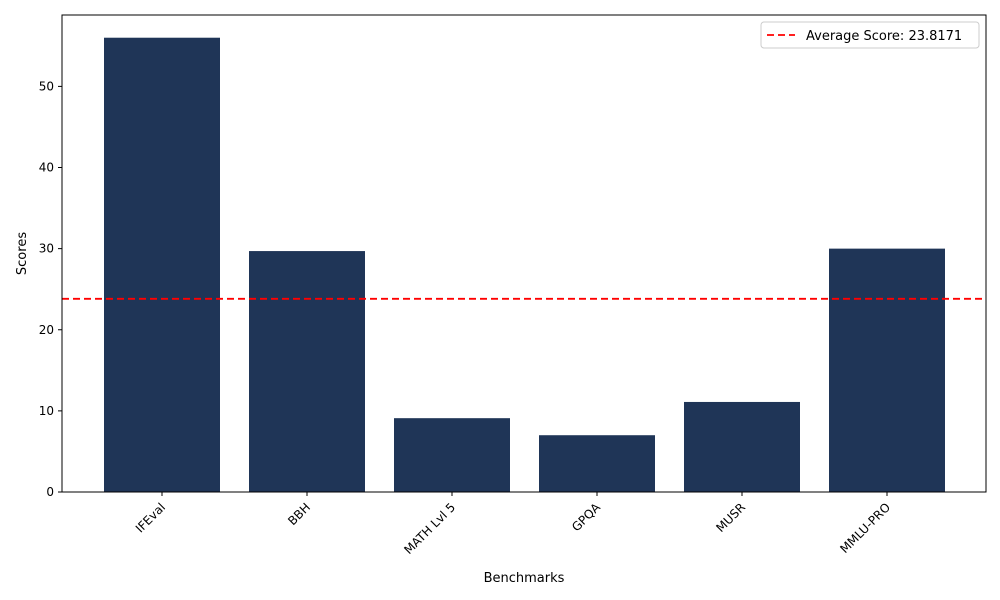 This screenshot has height=600, width=1000. I want to click on x-tick-label: MMLU-PRO, so click(865, 528).